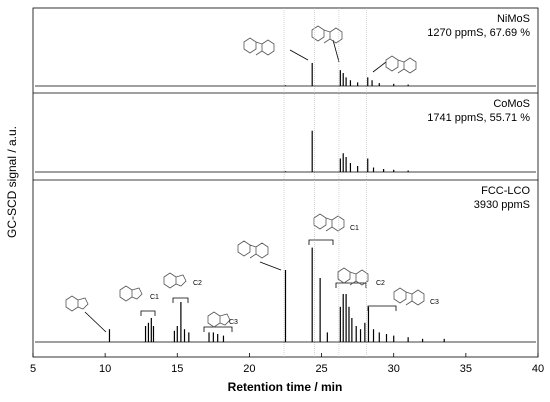  What do you see at coordinates (478, 33) in the screenshot?
I see `panel-note: 1270 ppmS, 67.69 %` at bounding box center [478, 33].